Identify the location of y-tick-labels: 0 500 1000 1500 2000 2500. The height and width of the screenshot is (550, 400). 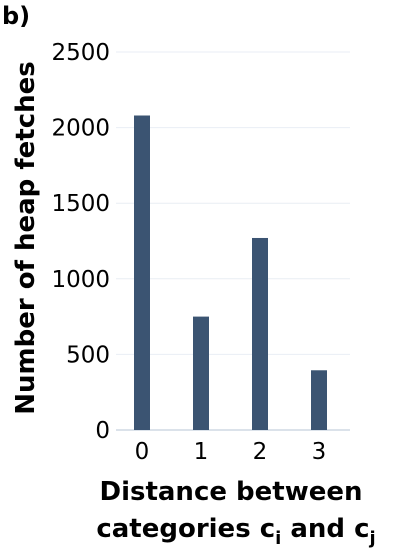
(80, 242).